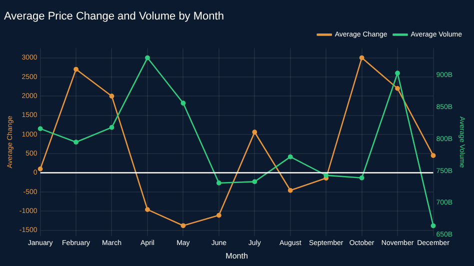  I want to click on x-axis-title: Month, so click(237, 255).